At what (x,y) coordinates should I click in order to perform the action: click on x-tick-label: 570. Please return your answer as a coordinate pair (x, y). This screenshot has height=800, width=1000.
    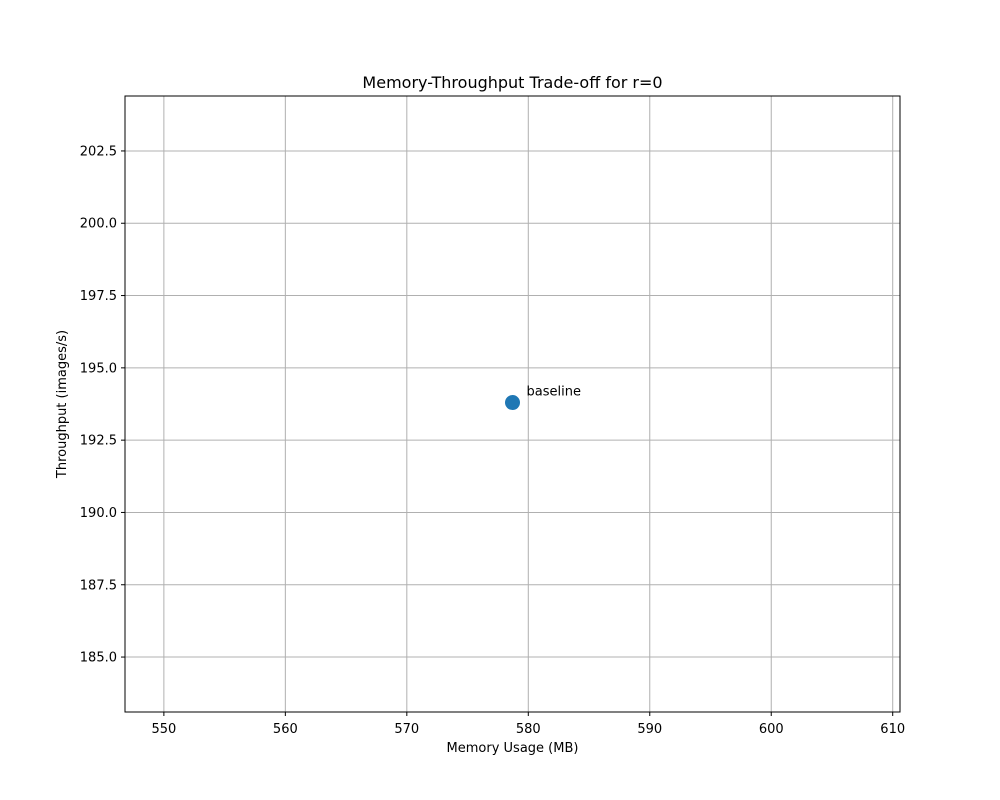
    Looking at the image, I should click on (406, 729).